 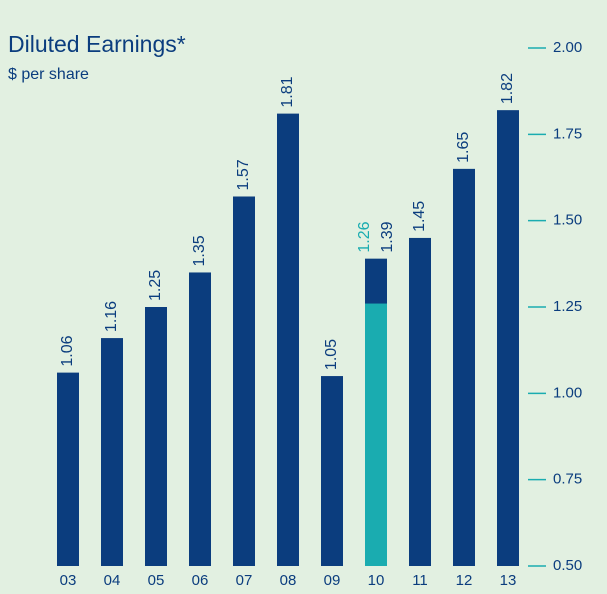 What do you see at coordinates (48, 74) in the screenshot?
I see `chart-subtitle: $ per share` at bounding box center [48, 74].